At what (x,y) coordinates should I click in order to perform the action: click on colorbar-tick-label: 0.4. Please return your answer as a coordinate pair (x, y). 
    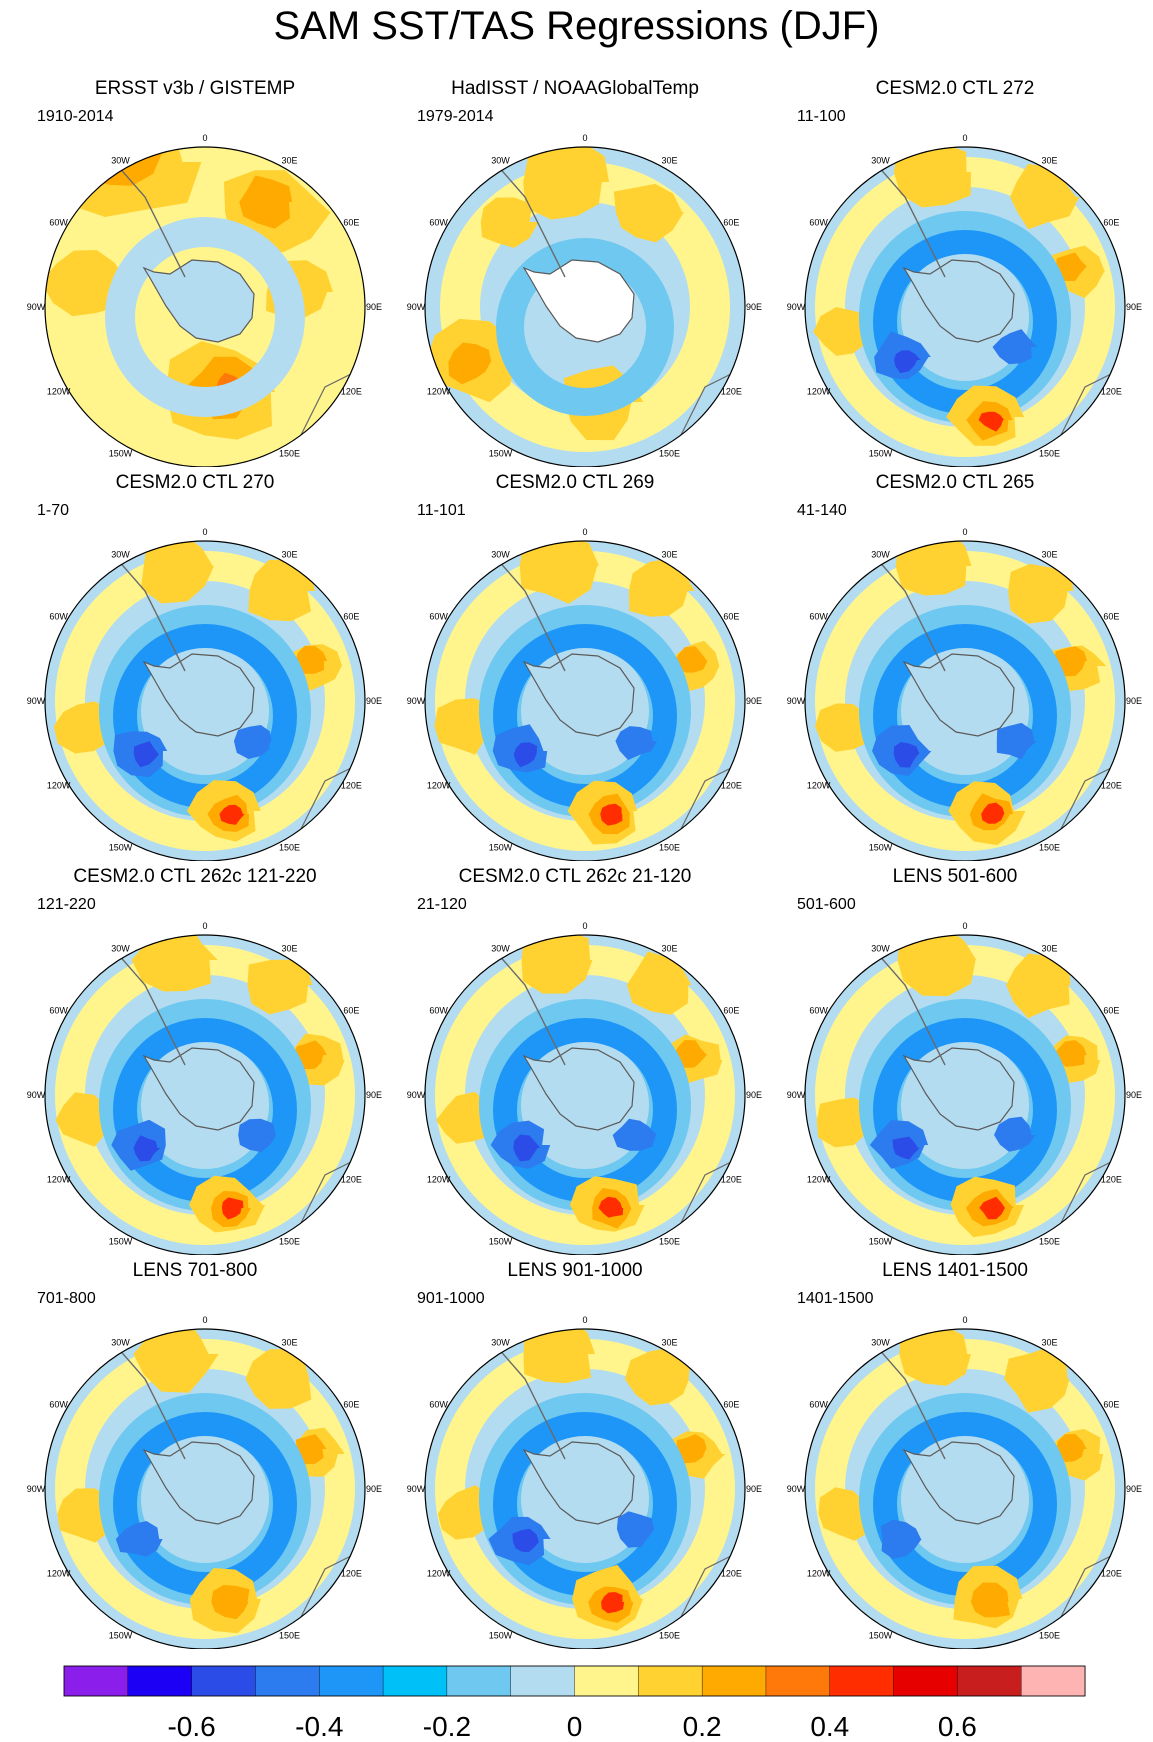
    Looking at the image, I should click on (829, 1726).